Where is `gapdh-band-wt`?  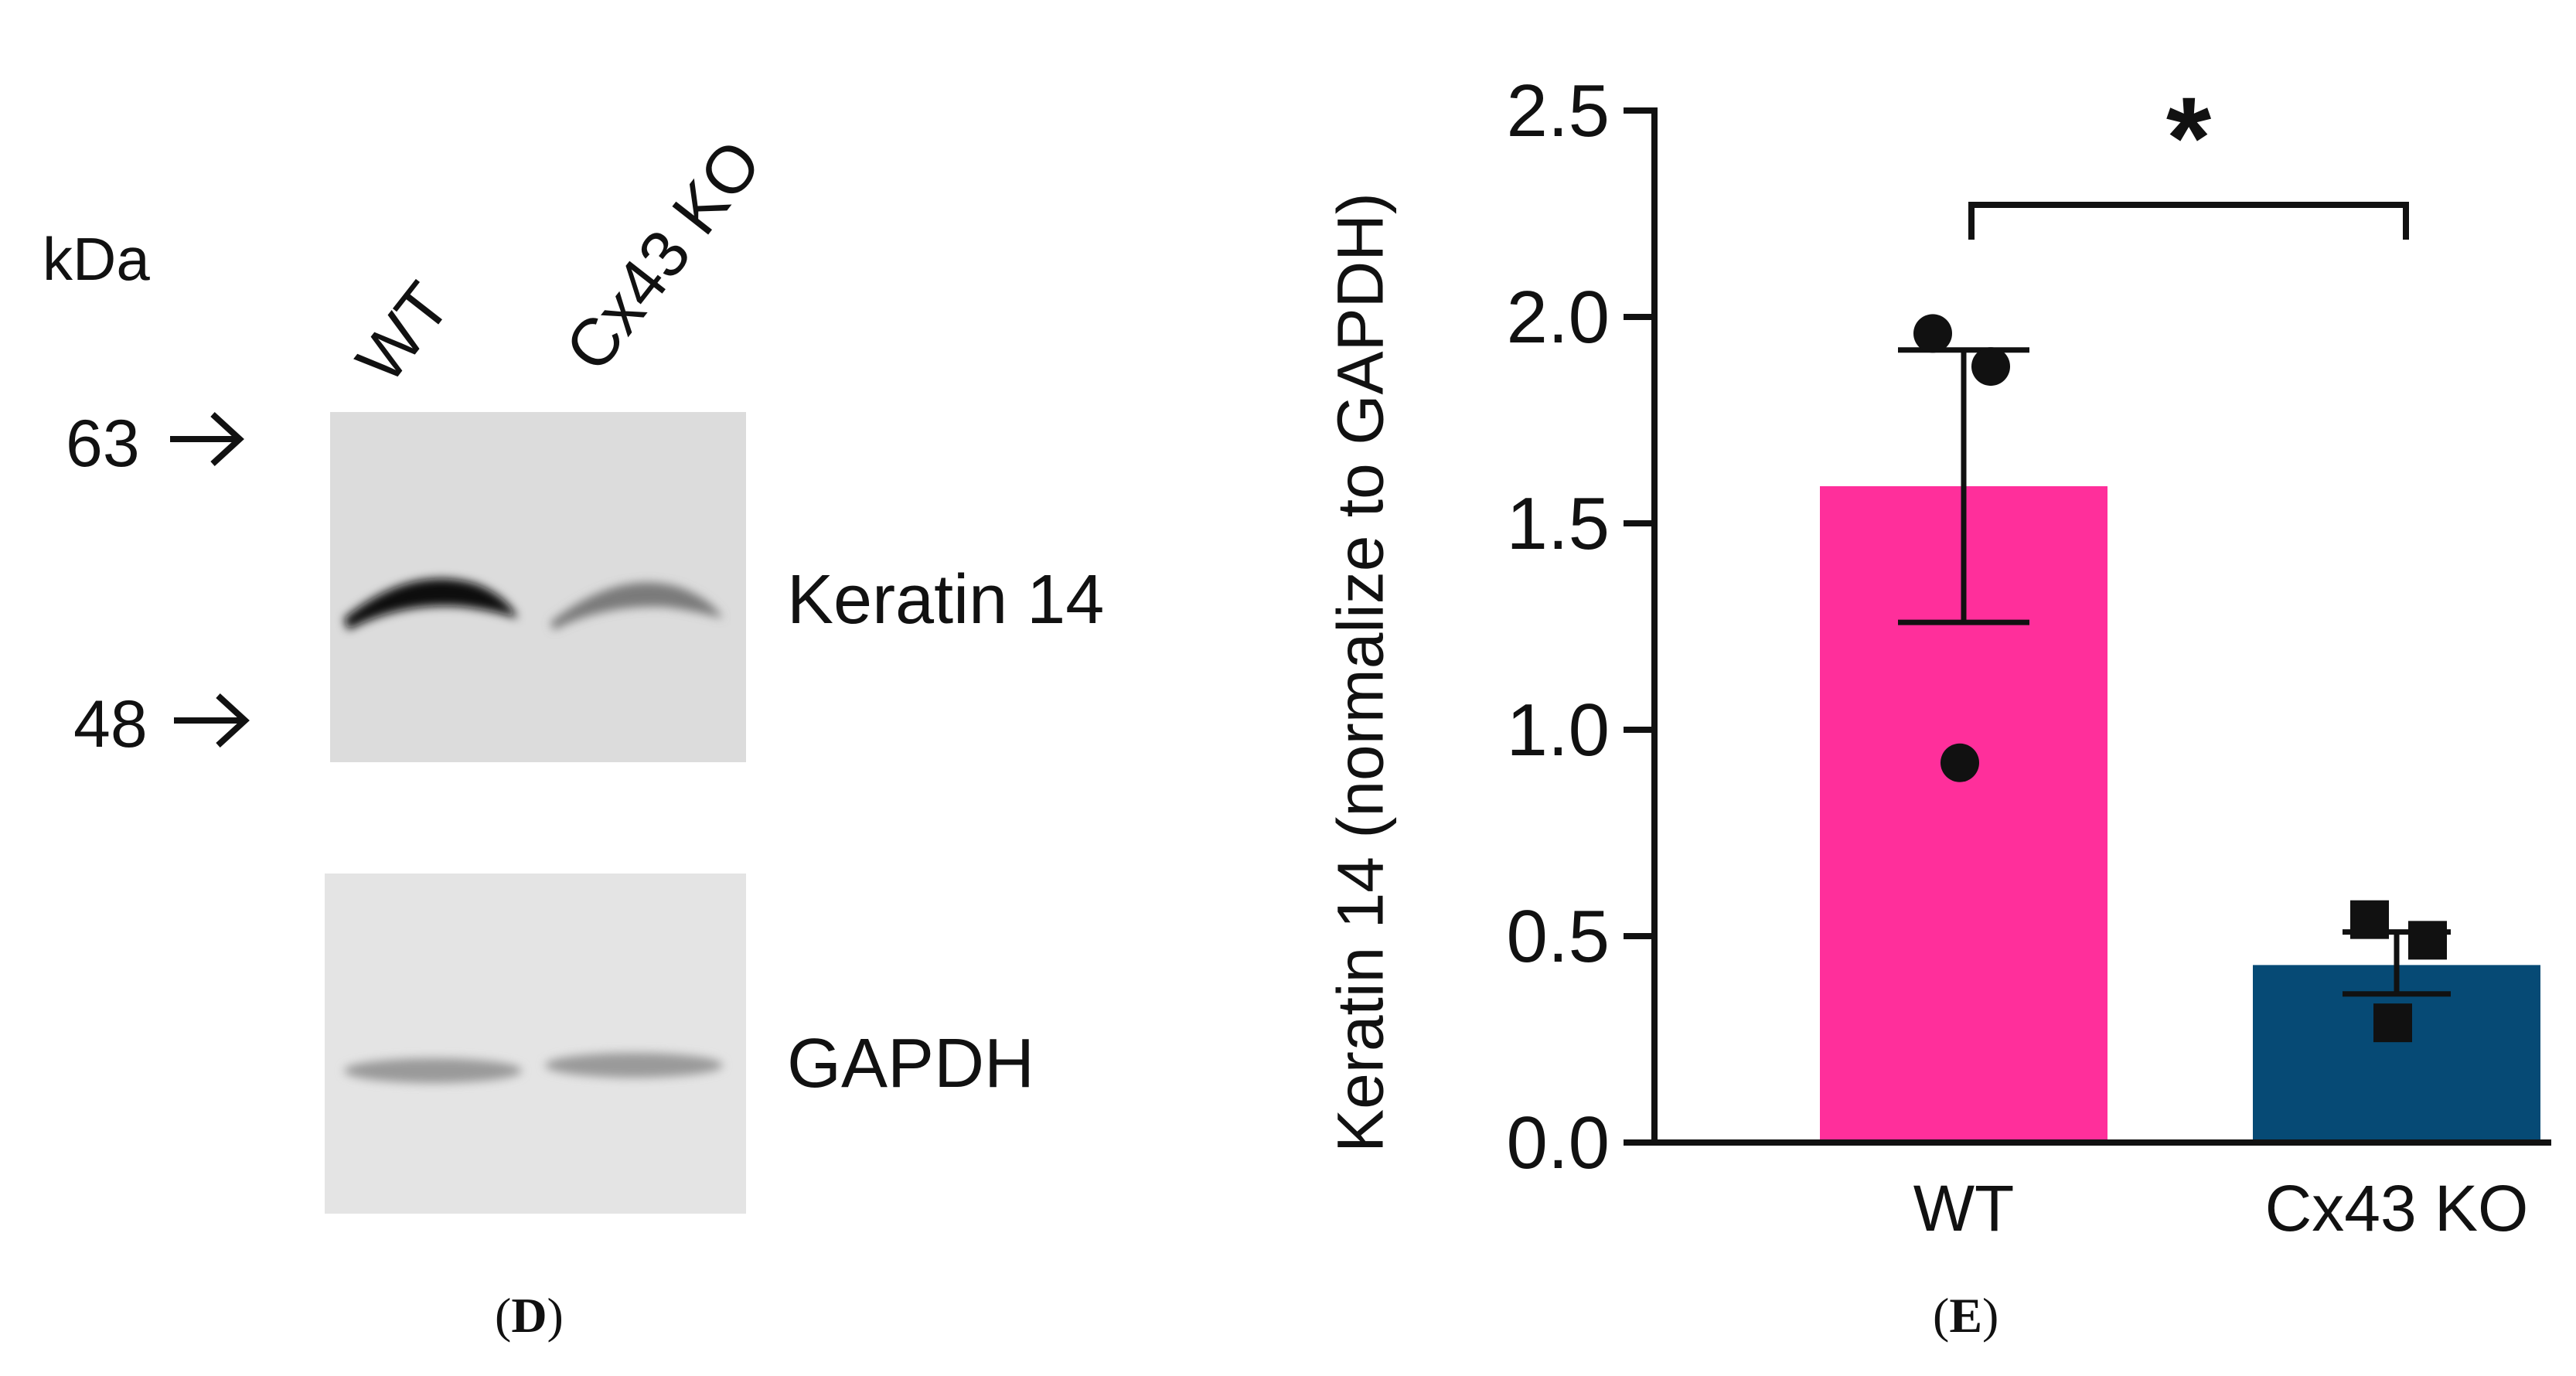
gapdh-band-wt is located at coordinates (433, 1070).